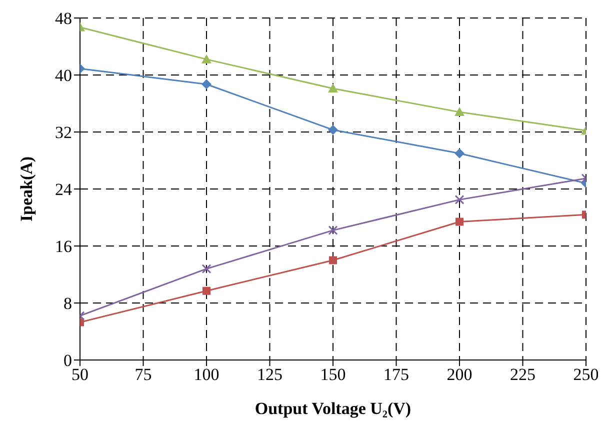 The width and height of the screenshot is (604, 436). What do you see at coordinates (207, 374) in the screenshot?
I see `x-tick-label: 100` at bounding box center [207, 374].